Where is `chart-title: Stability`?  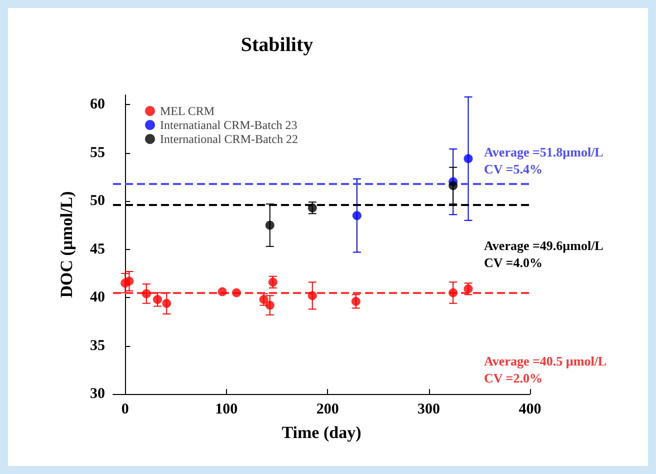 chart-title: Stability is located at coordinates (277, 45).